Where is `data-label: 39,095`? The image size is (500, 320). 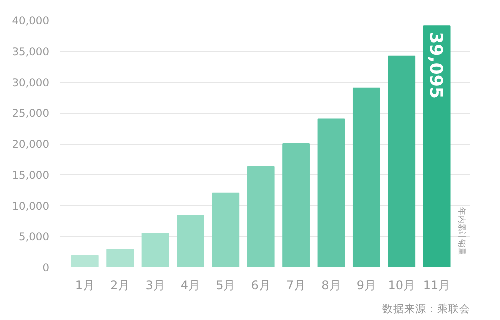
data-label: 39,095 is located at coordinates (436, 65).